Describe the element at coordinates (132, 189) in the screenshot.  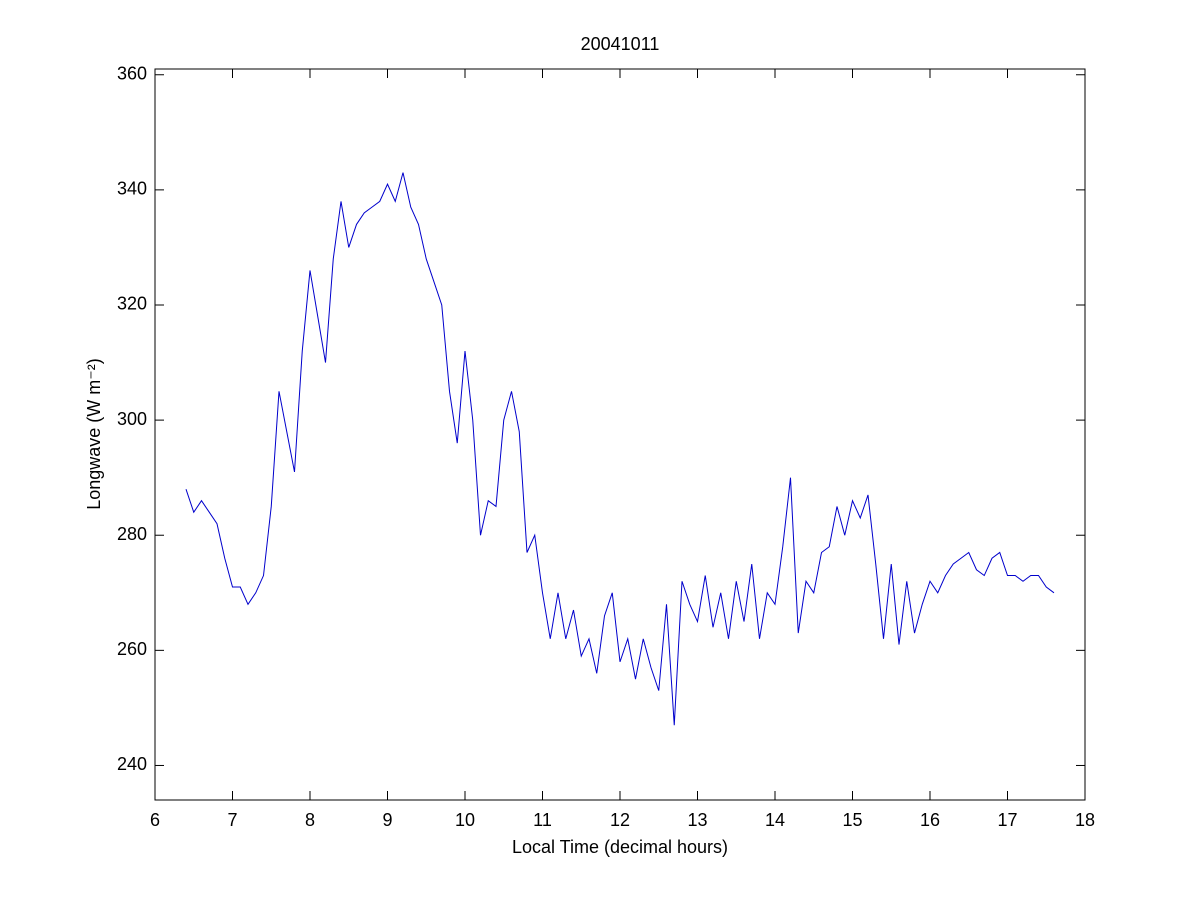
I see `y-tick-label: 340` at that location.